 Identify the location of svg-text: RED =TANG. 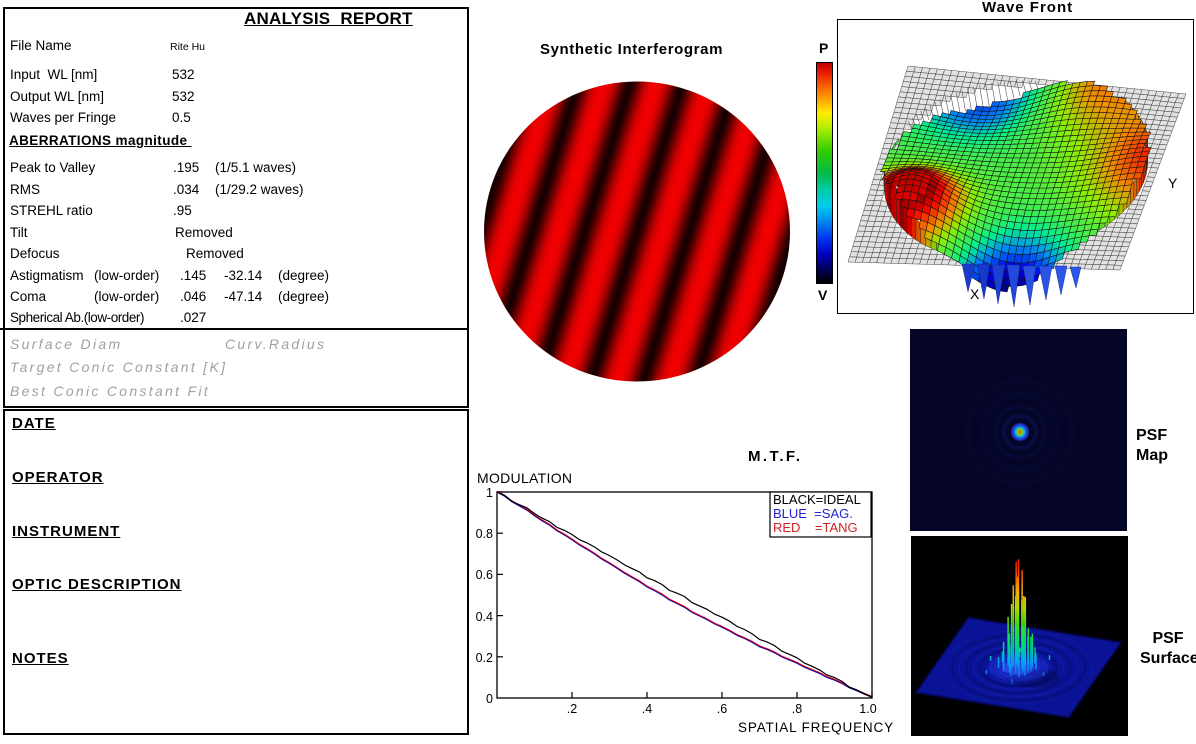
(815, 527).